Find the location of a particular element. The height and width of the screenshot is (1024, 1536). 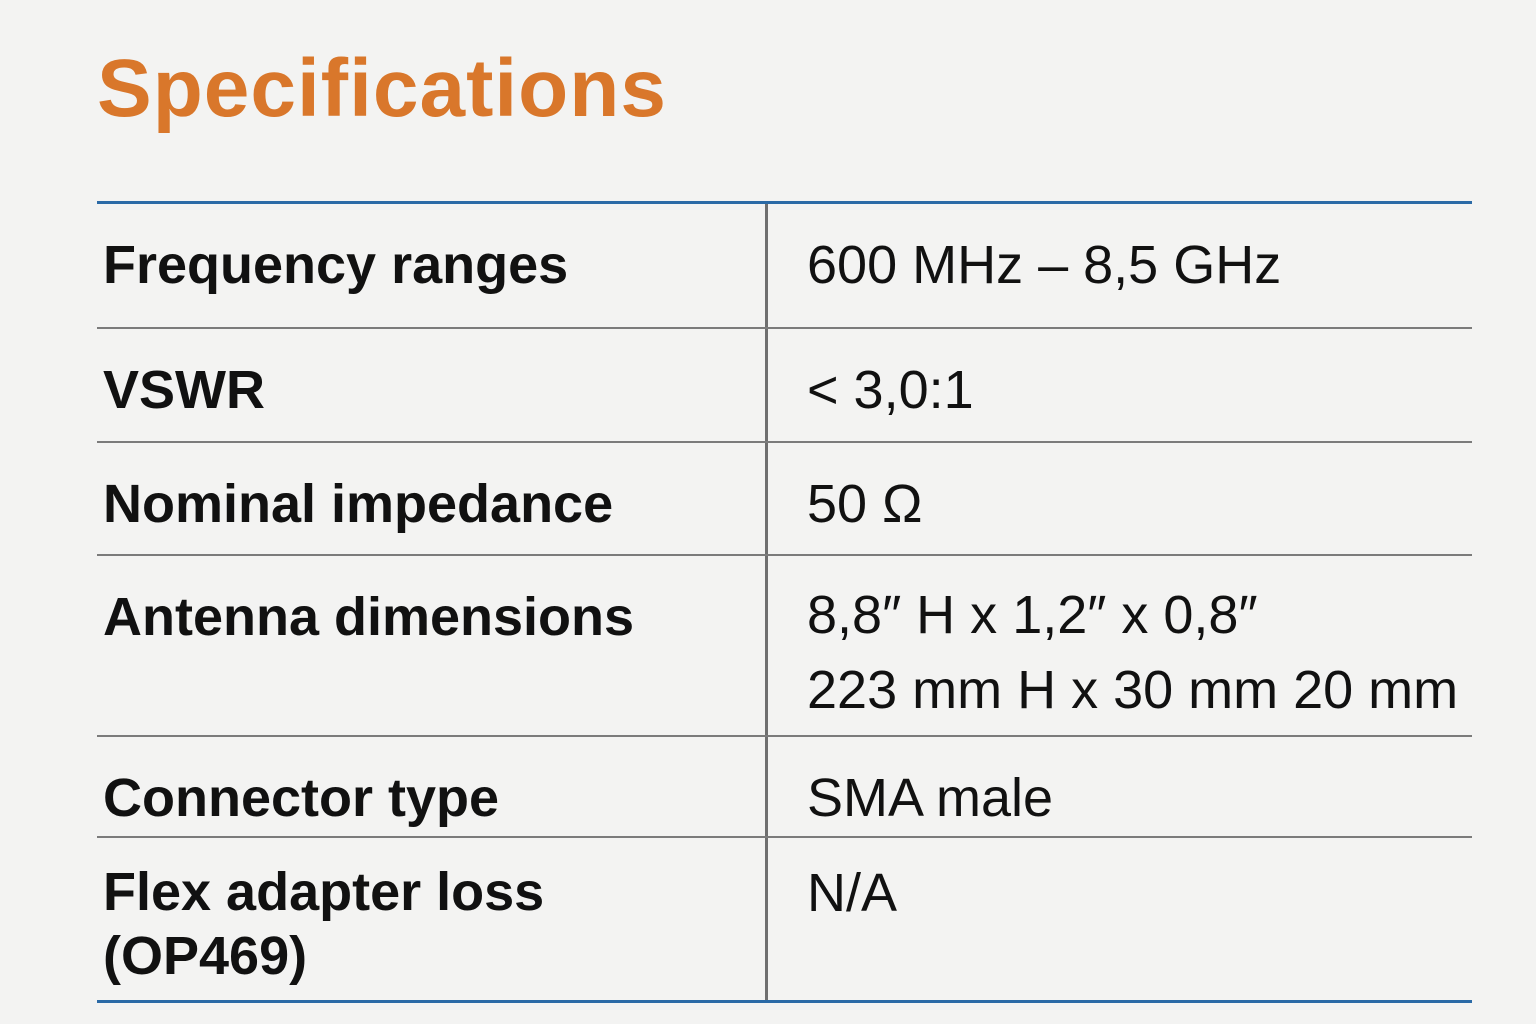

spec-row: Nominal impedance 50 Ω is located at coordinates (784, 497).